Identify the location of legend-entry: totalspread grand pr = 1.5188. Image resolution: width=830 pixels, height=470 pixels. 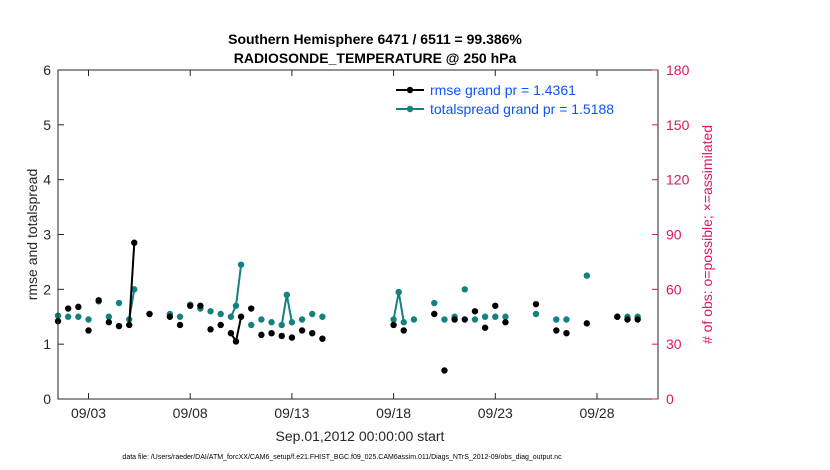
(522, 109).